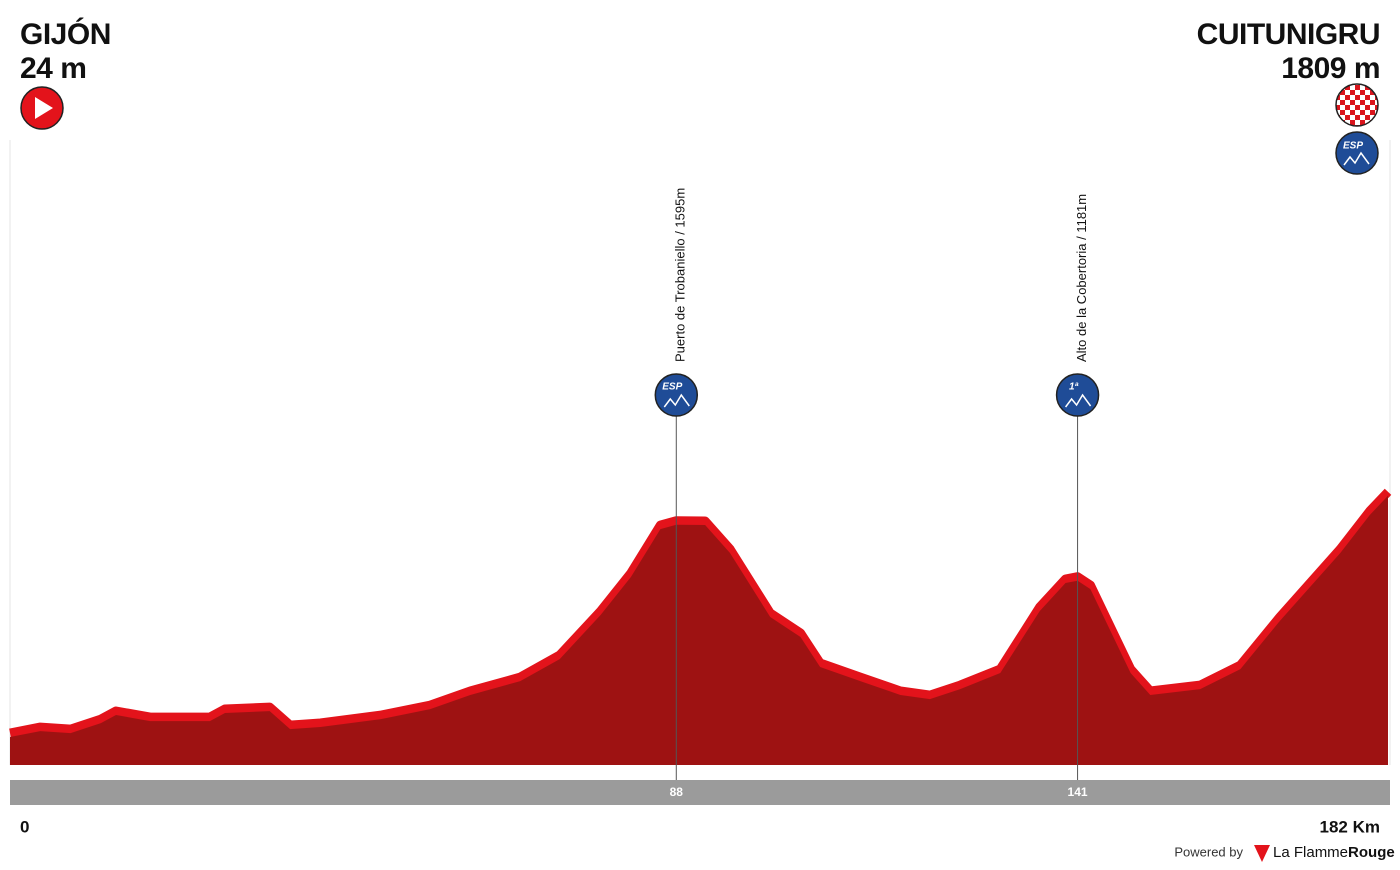  I want to click on finish-icon, so click(1357, 105).